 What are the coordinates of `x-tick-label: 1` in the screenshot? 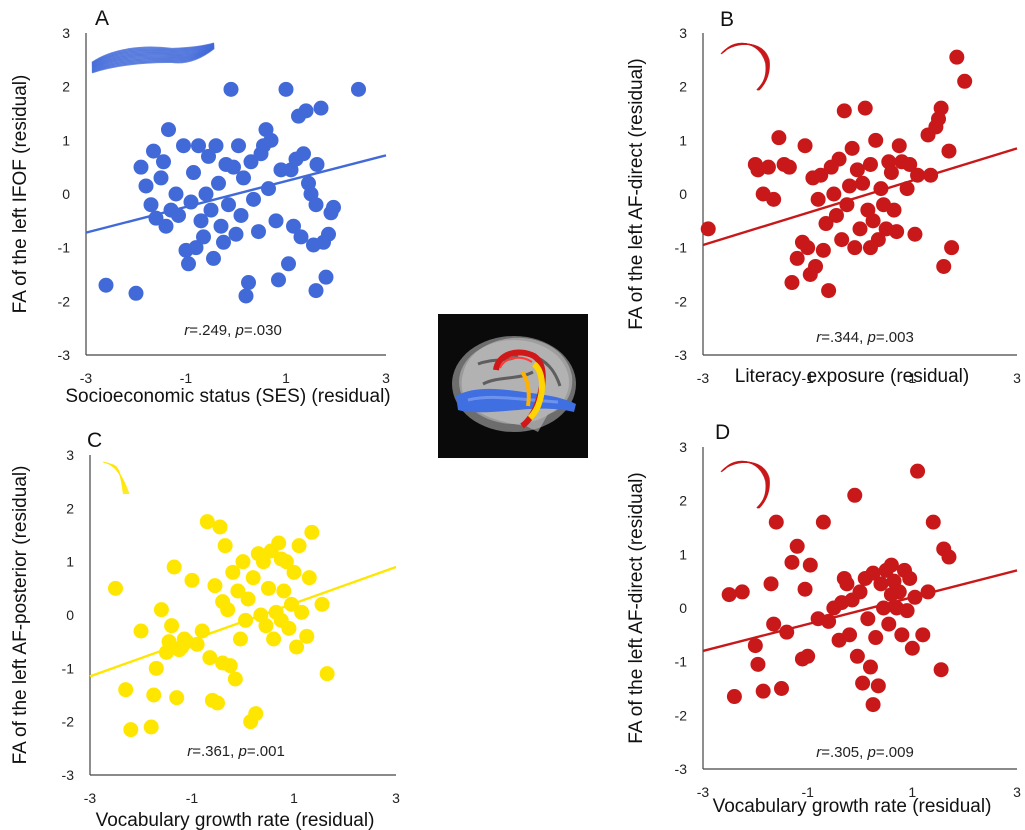 It's located at (912, 378).